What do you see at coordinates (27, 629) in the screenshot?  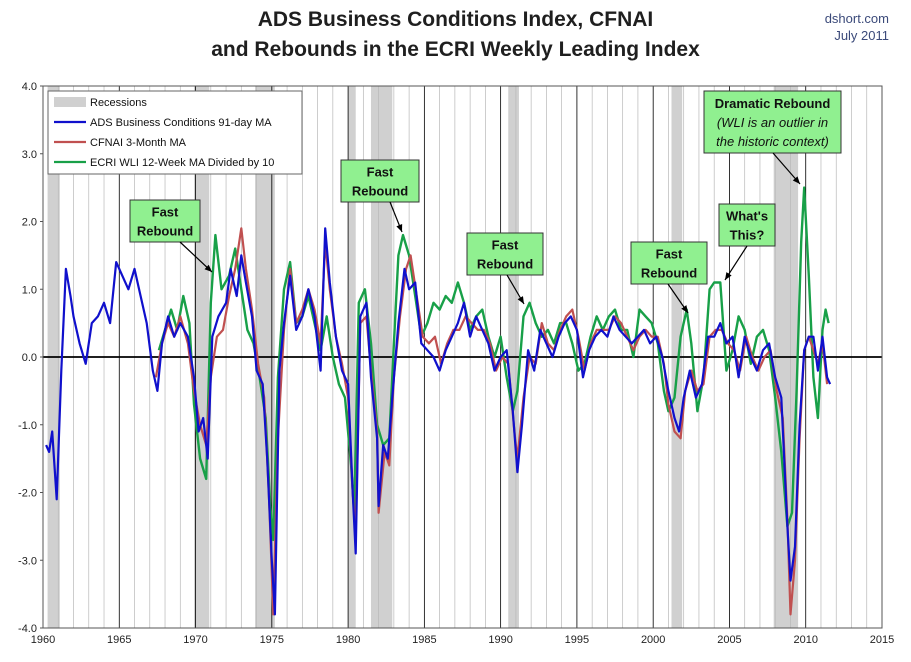 I see `y-tick-label: -4.0` at bounding box center [27, 629].